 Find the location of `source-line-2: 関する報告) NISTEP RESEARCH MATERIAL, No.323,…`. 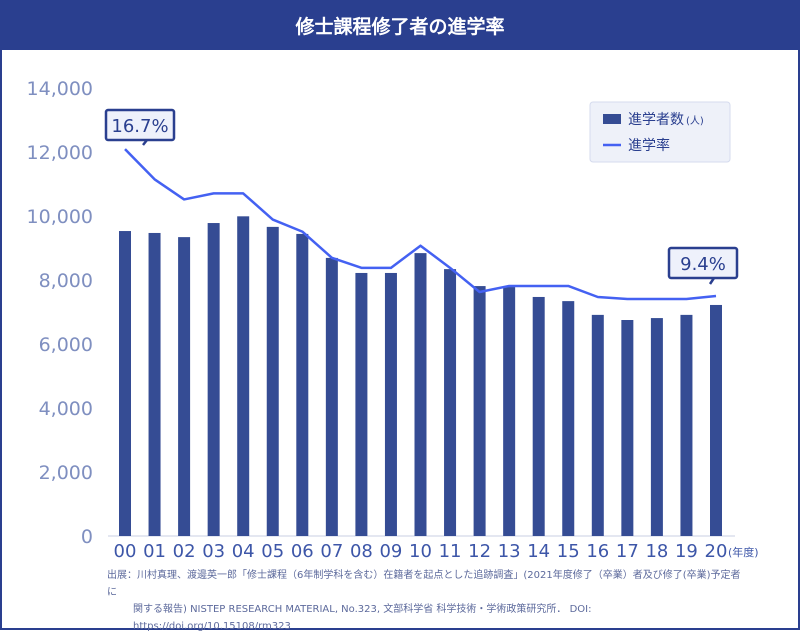

source-line-2: 関する報告) NISTEP RESEARCH MATERIAL, No.323,… is located at coordinates (427, 609).